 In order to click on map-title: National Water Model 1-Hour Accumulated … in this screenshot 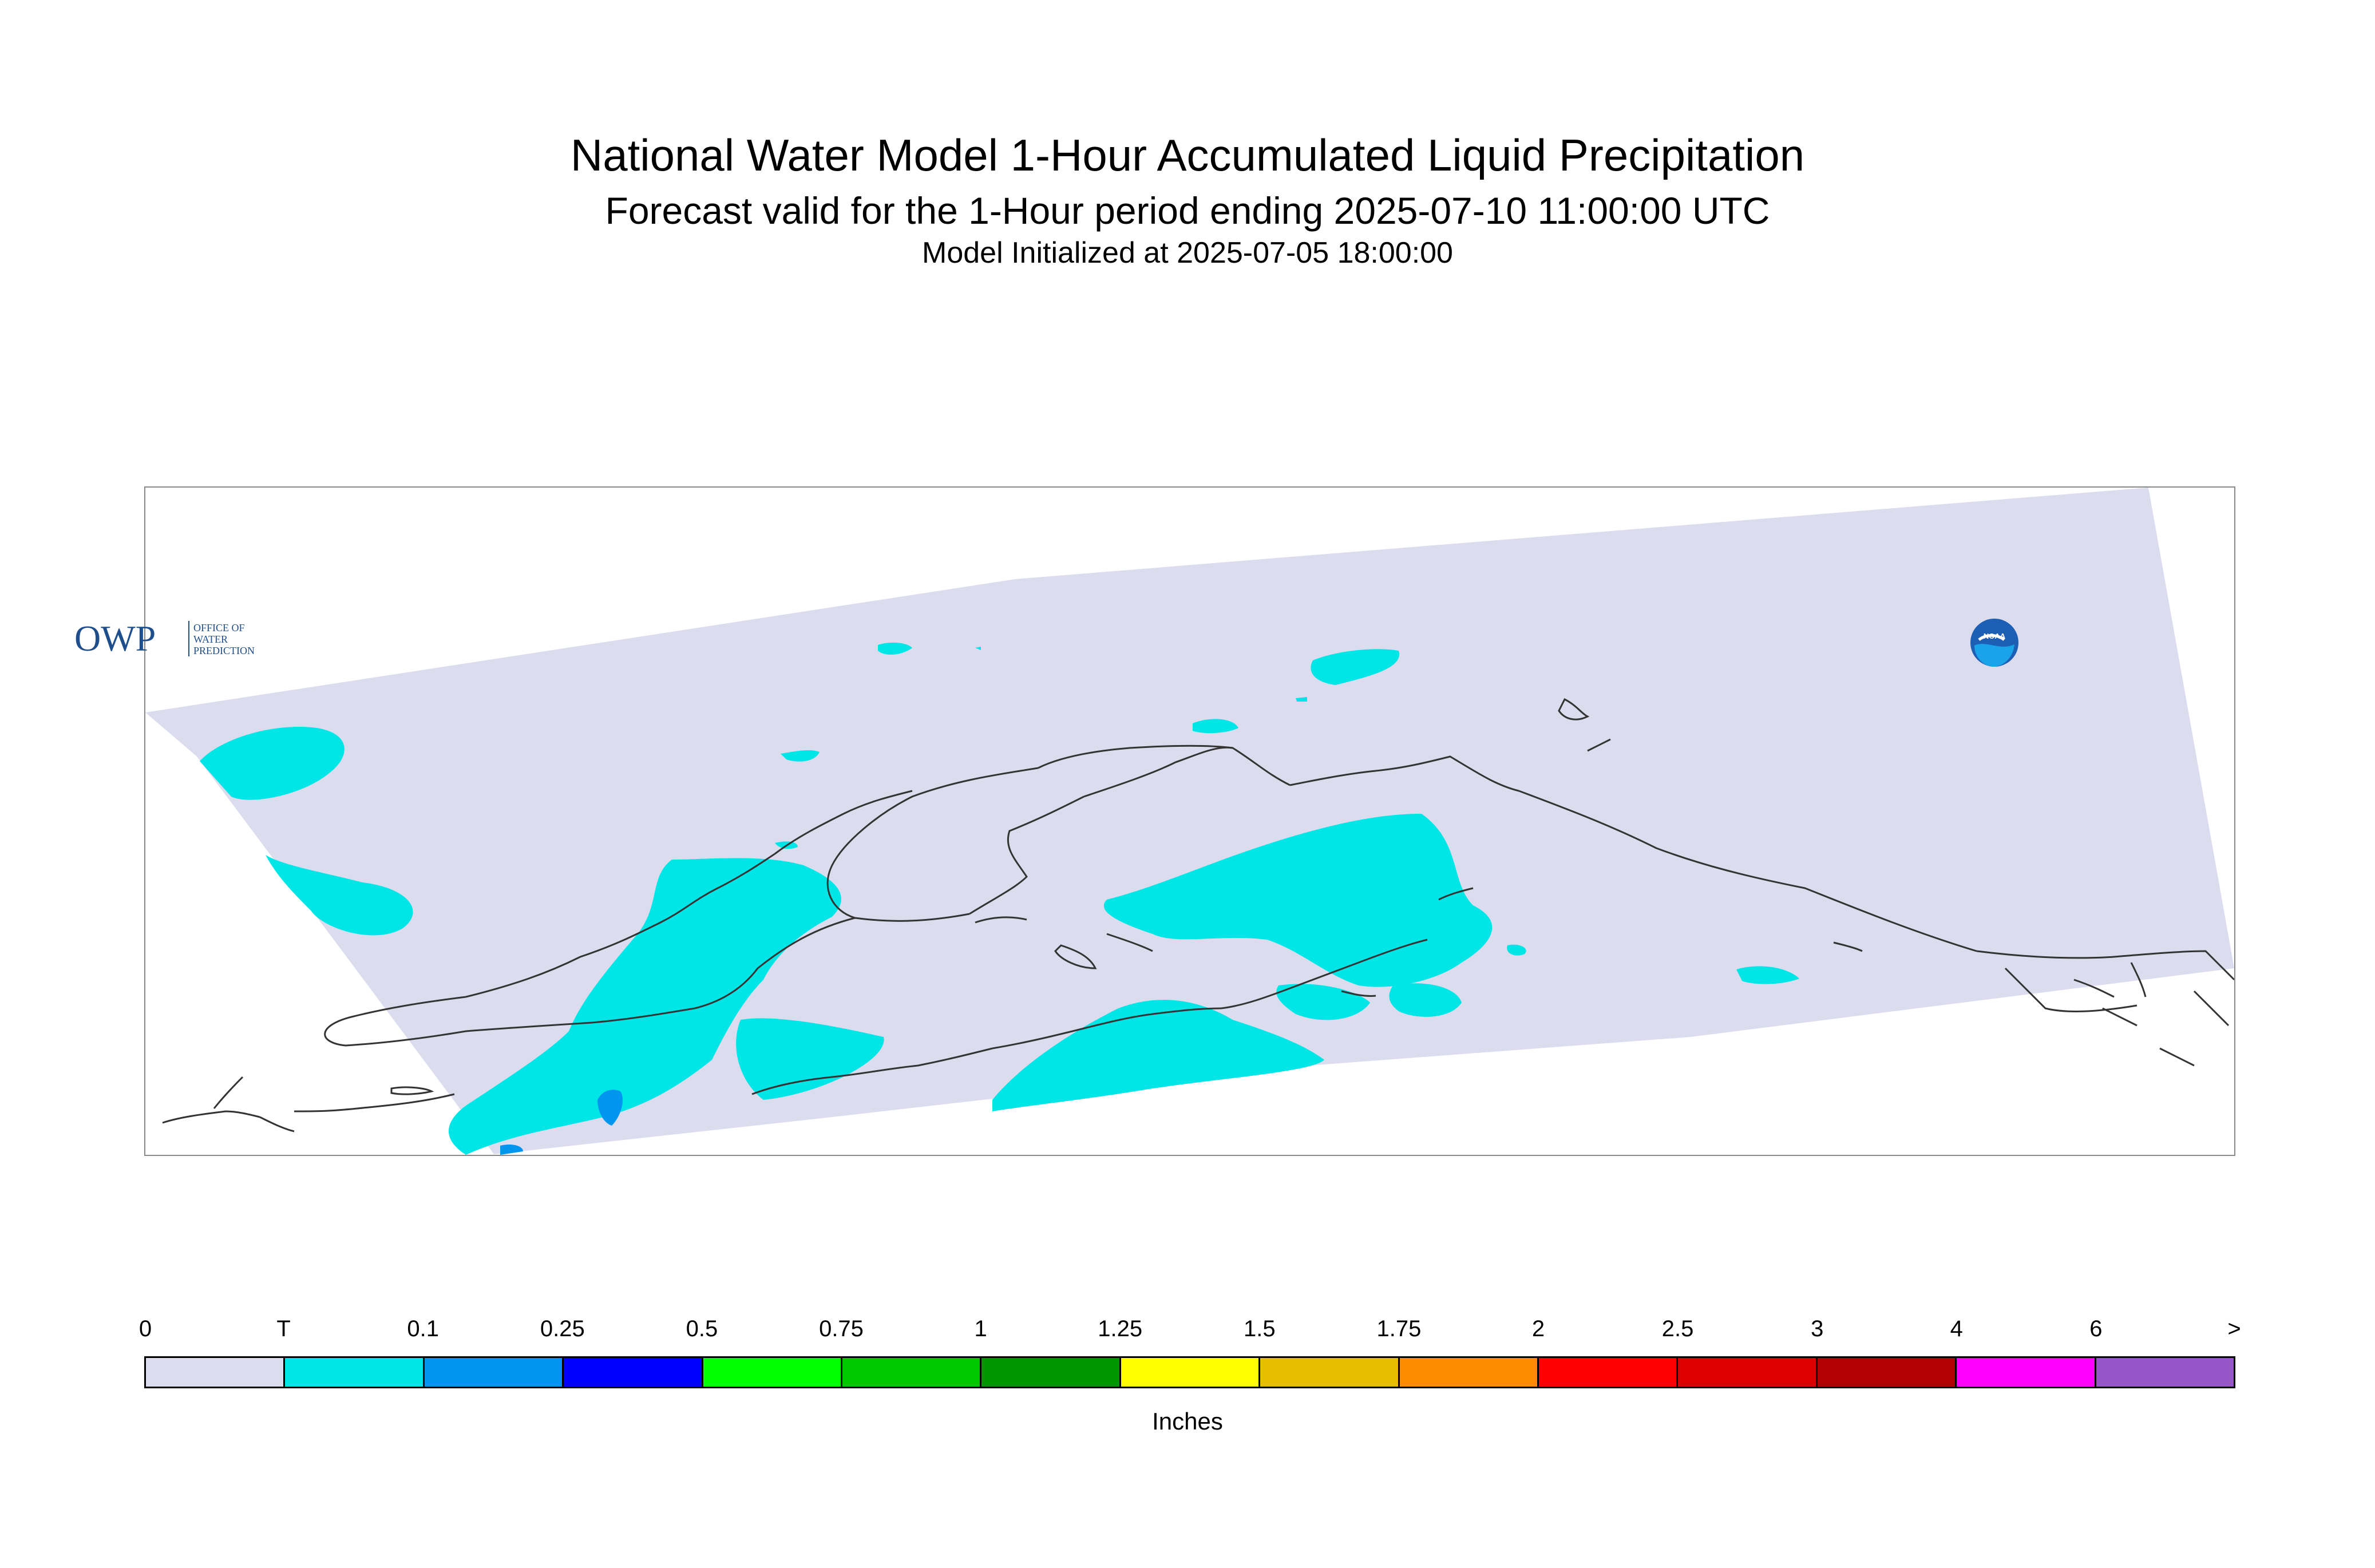, I will do `click(1187, 155)`.